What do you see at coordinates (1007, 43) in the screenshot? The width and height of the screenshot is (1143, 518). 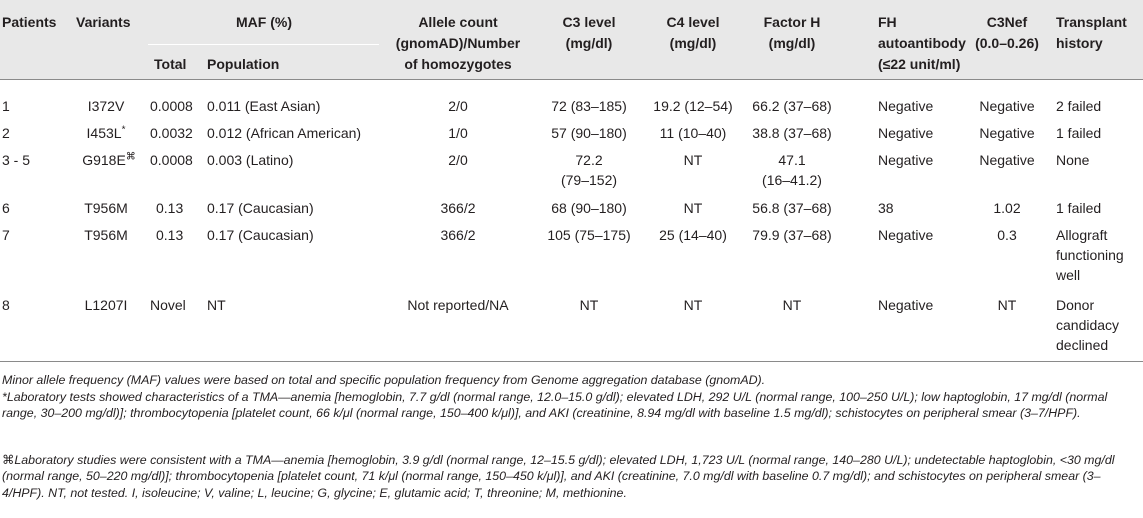 I see `header-c3nef-l2: (0.0–0.26)` at bounding box center [1007, 43].